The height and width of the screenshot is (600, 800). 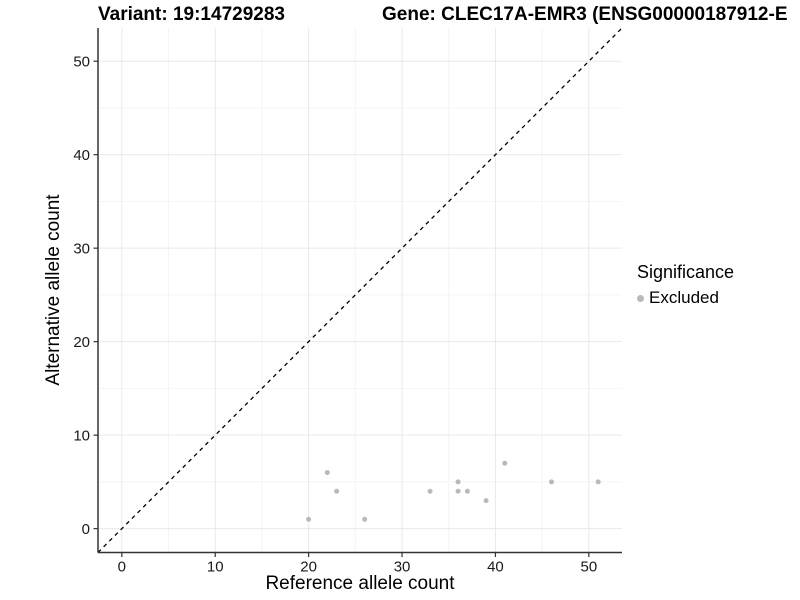 I want to click on x-axis-title: Reference allele count, so click(x=360, y=583).